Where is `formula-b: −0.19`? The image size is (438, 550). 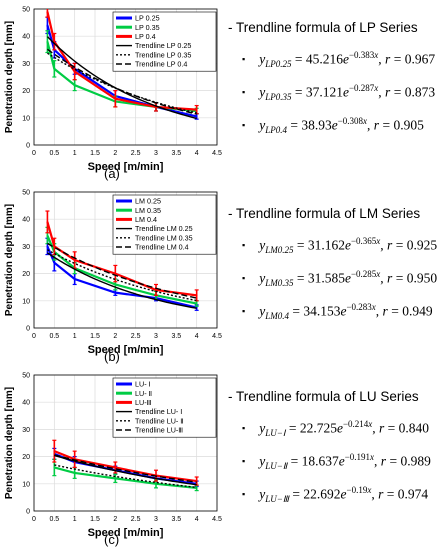
formula-b: −0.19 is located at coordinates (357, 490).